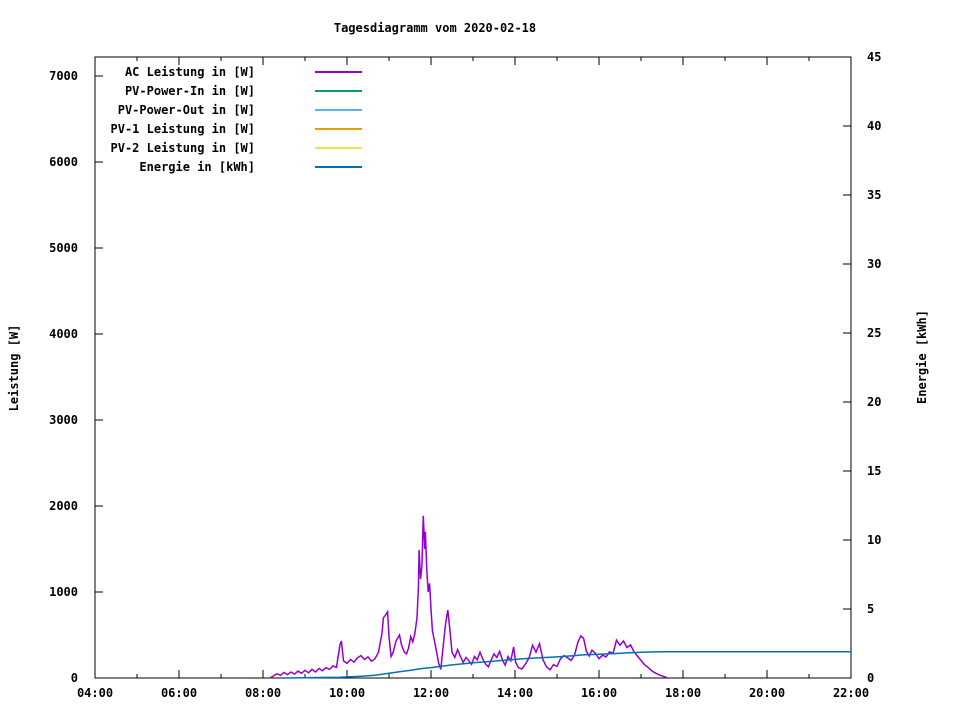 The image size is (960, 720). I want to click on y-left-tick-label: 1000, so click(63, 592).